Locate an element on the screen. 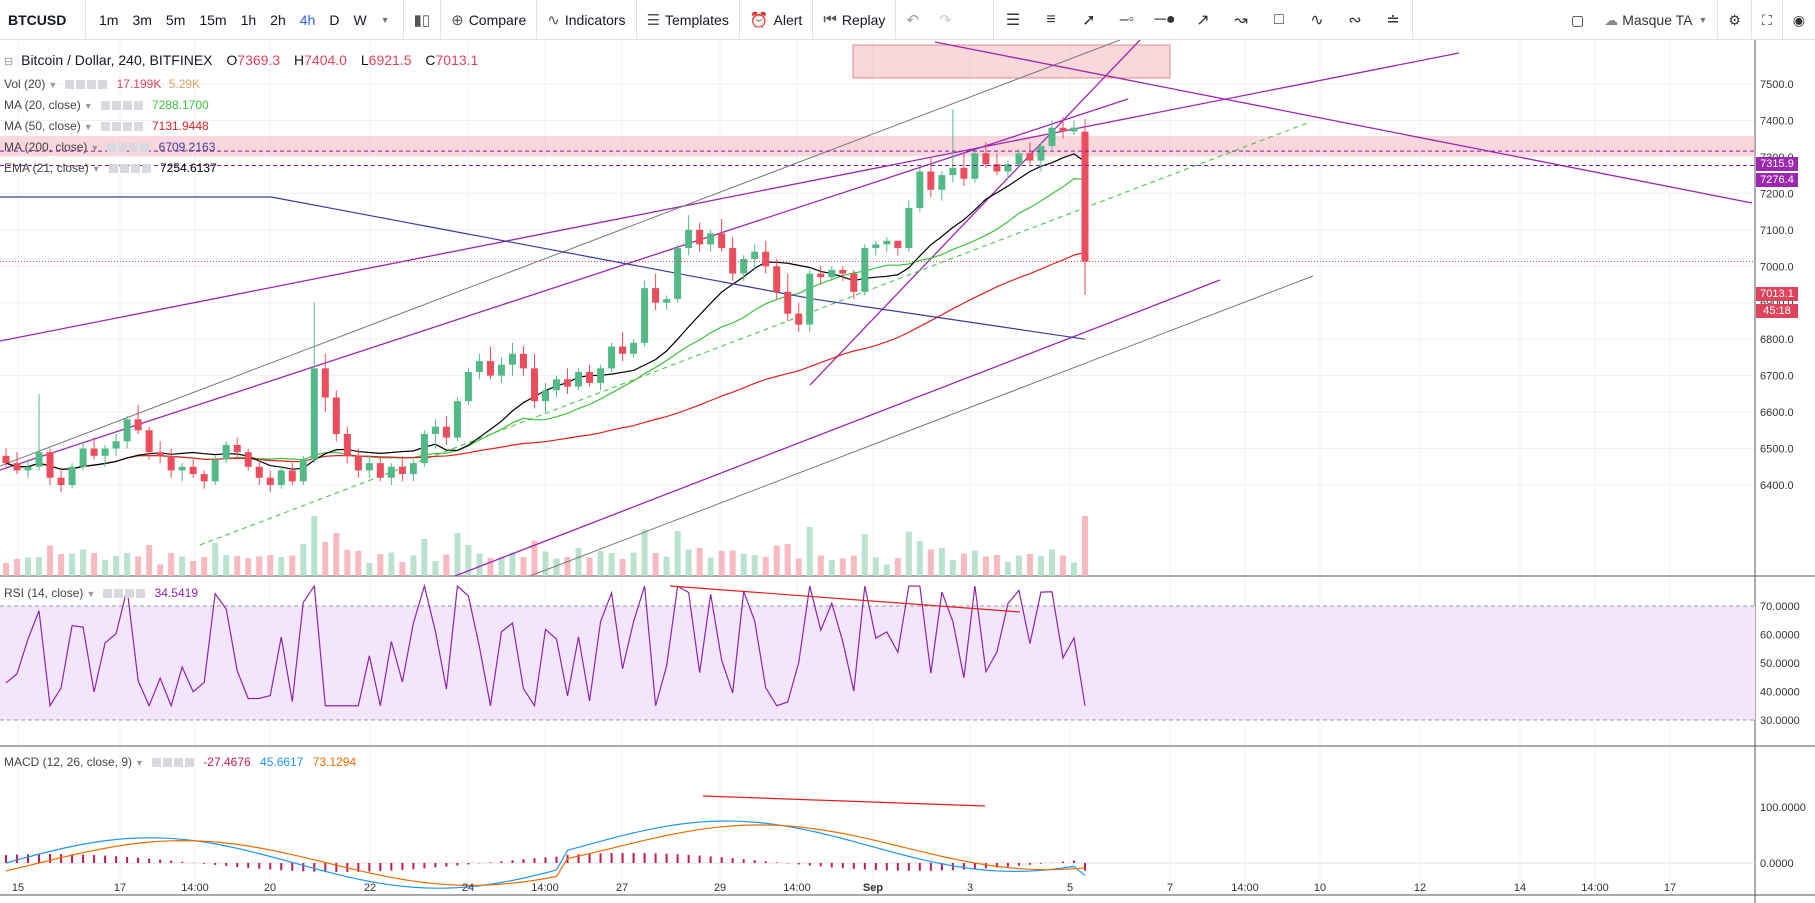 This screenshot has width=1815, height=903. legend-rsi: RSI (14, close) ▼ 34.5419 is located at coordinates (101, 593).